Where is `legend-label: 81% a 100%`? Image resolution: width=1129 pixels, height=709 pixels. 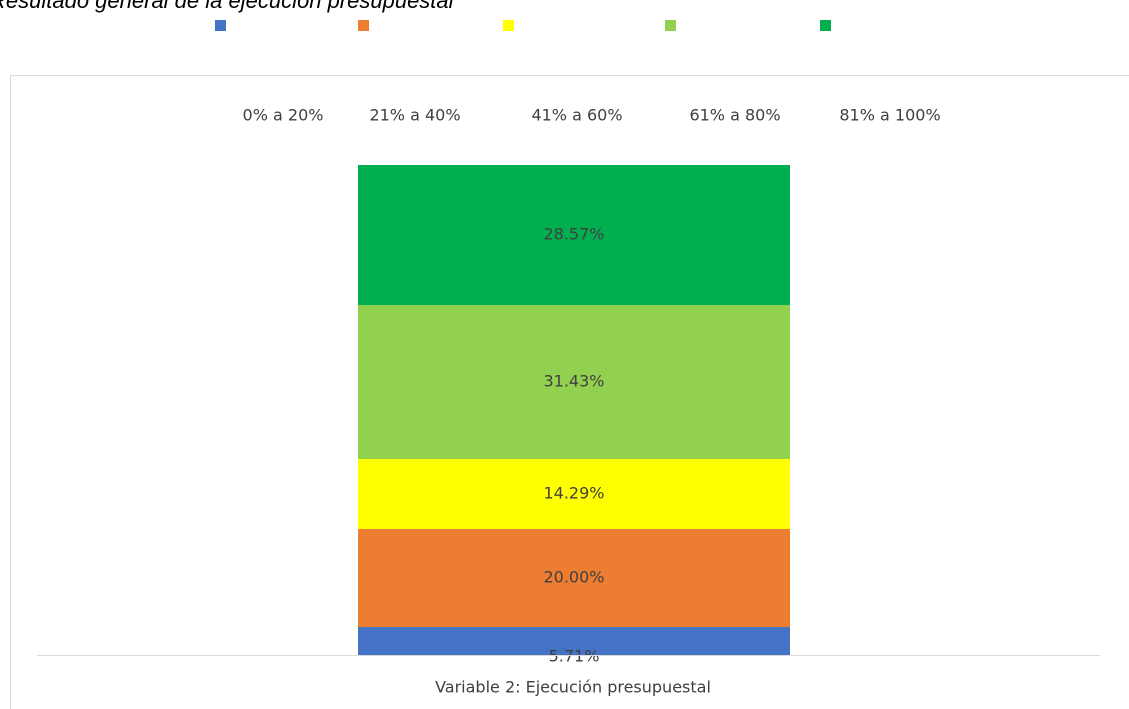 legend-label: 81% a 100% is located at coordinates (889, 115).